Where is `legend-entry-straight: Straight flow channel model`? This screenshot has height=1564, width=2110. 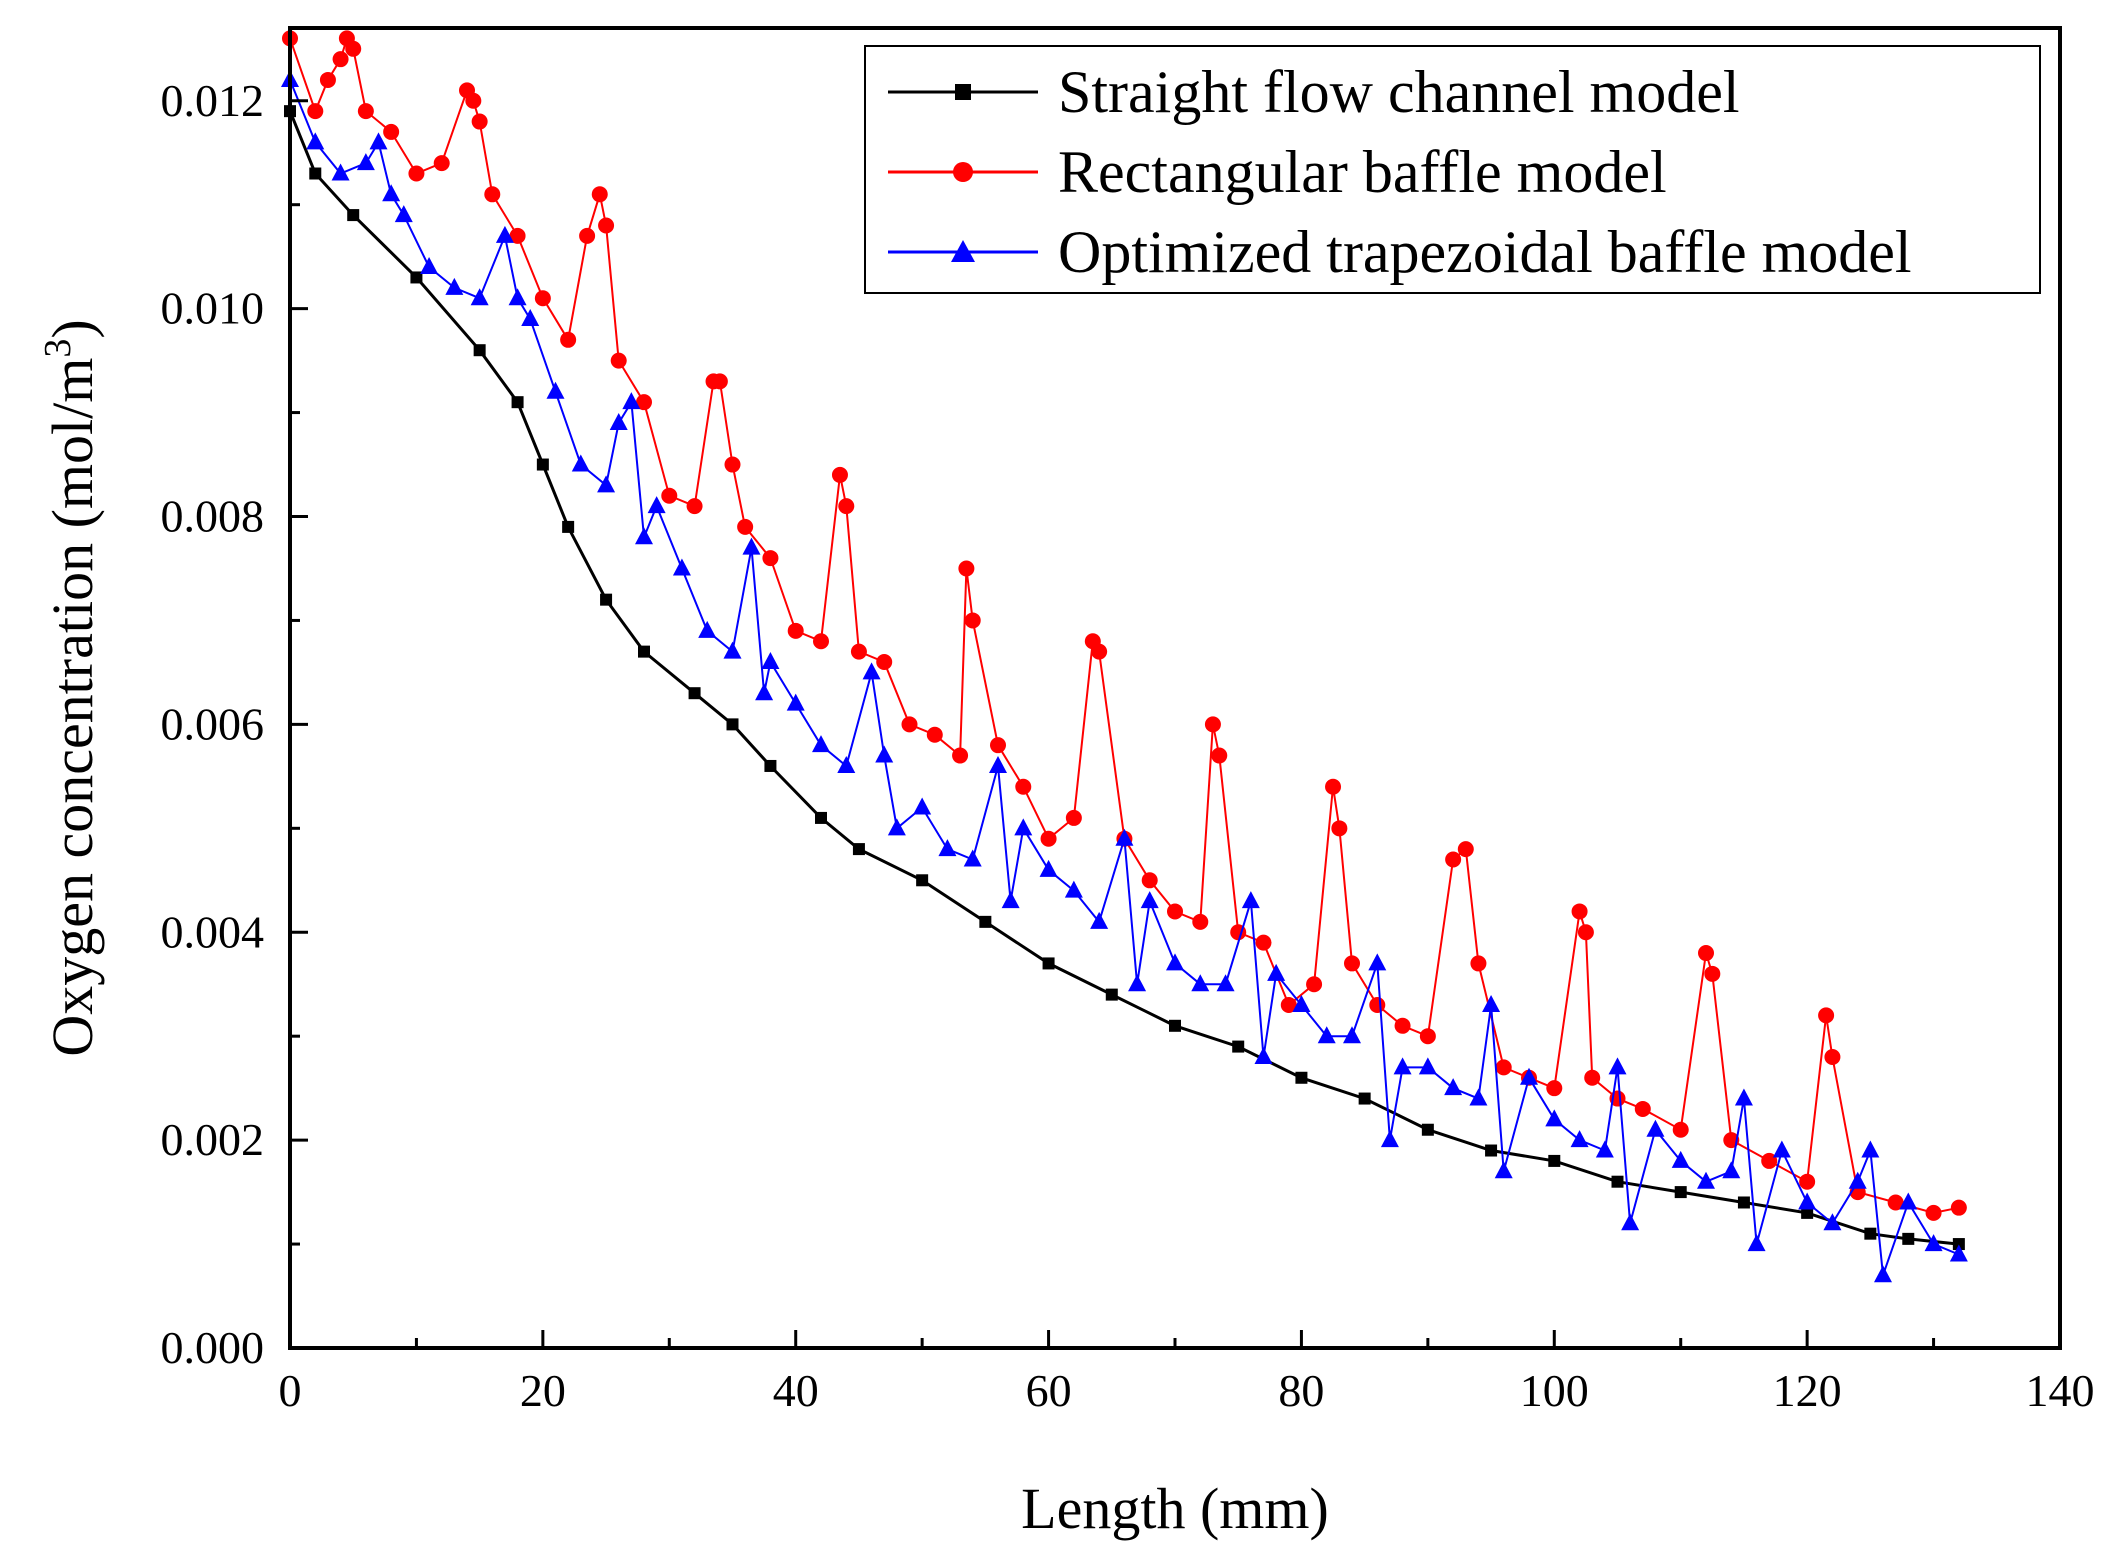
legend-entry-straight: Straight flow channel model is located at coordinates (1314, 92).